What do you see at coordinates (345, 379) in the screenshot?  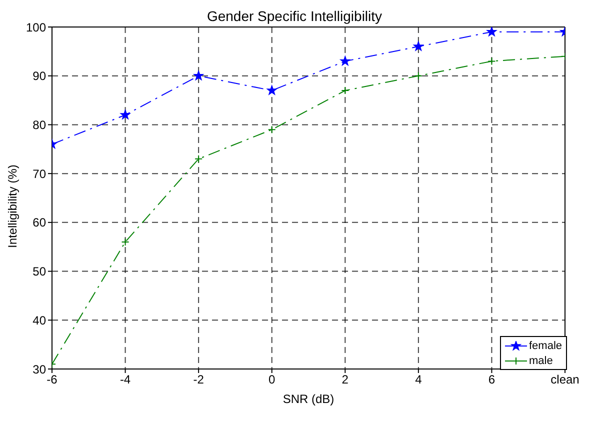 I see `x-tick-label: 2` at bounding box center [345, 379].